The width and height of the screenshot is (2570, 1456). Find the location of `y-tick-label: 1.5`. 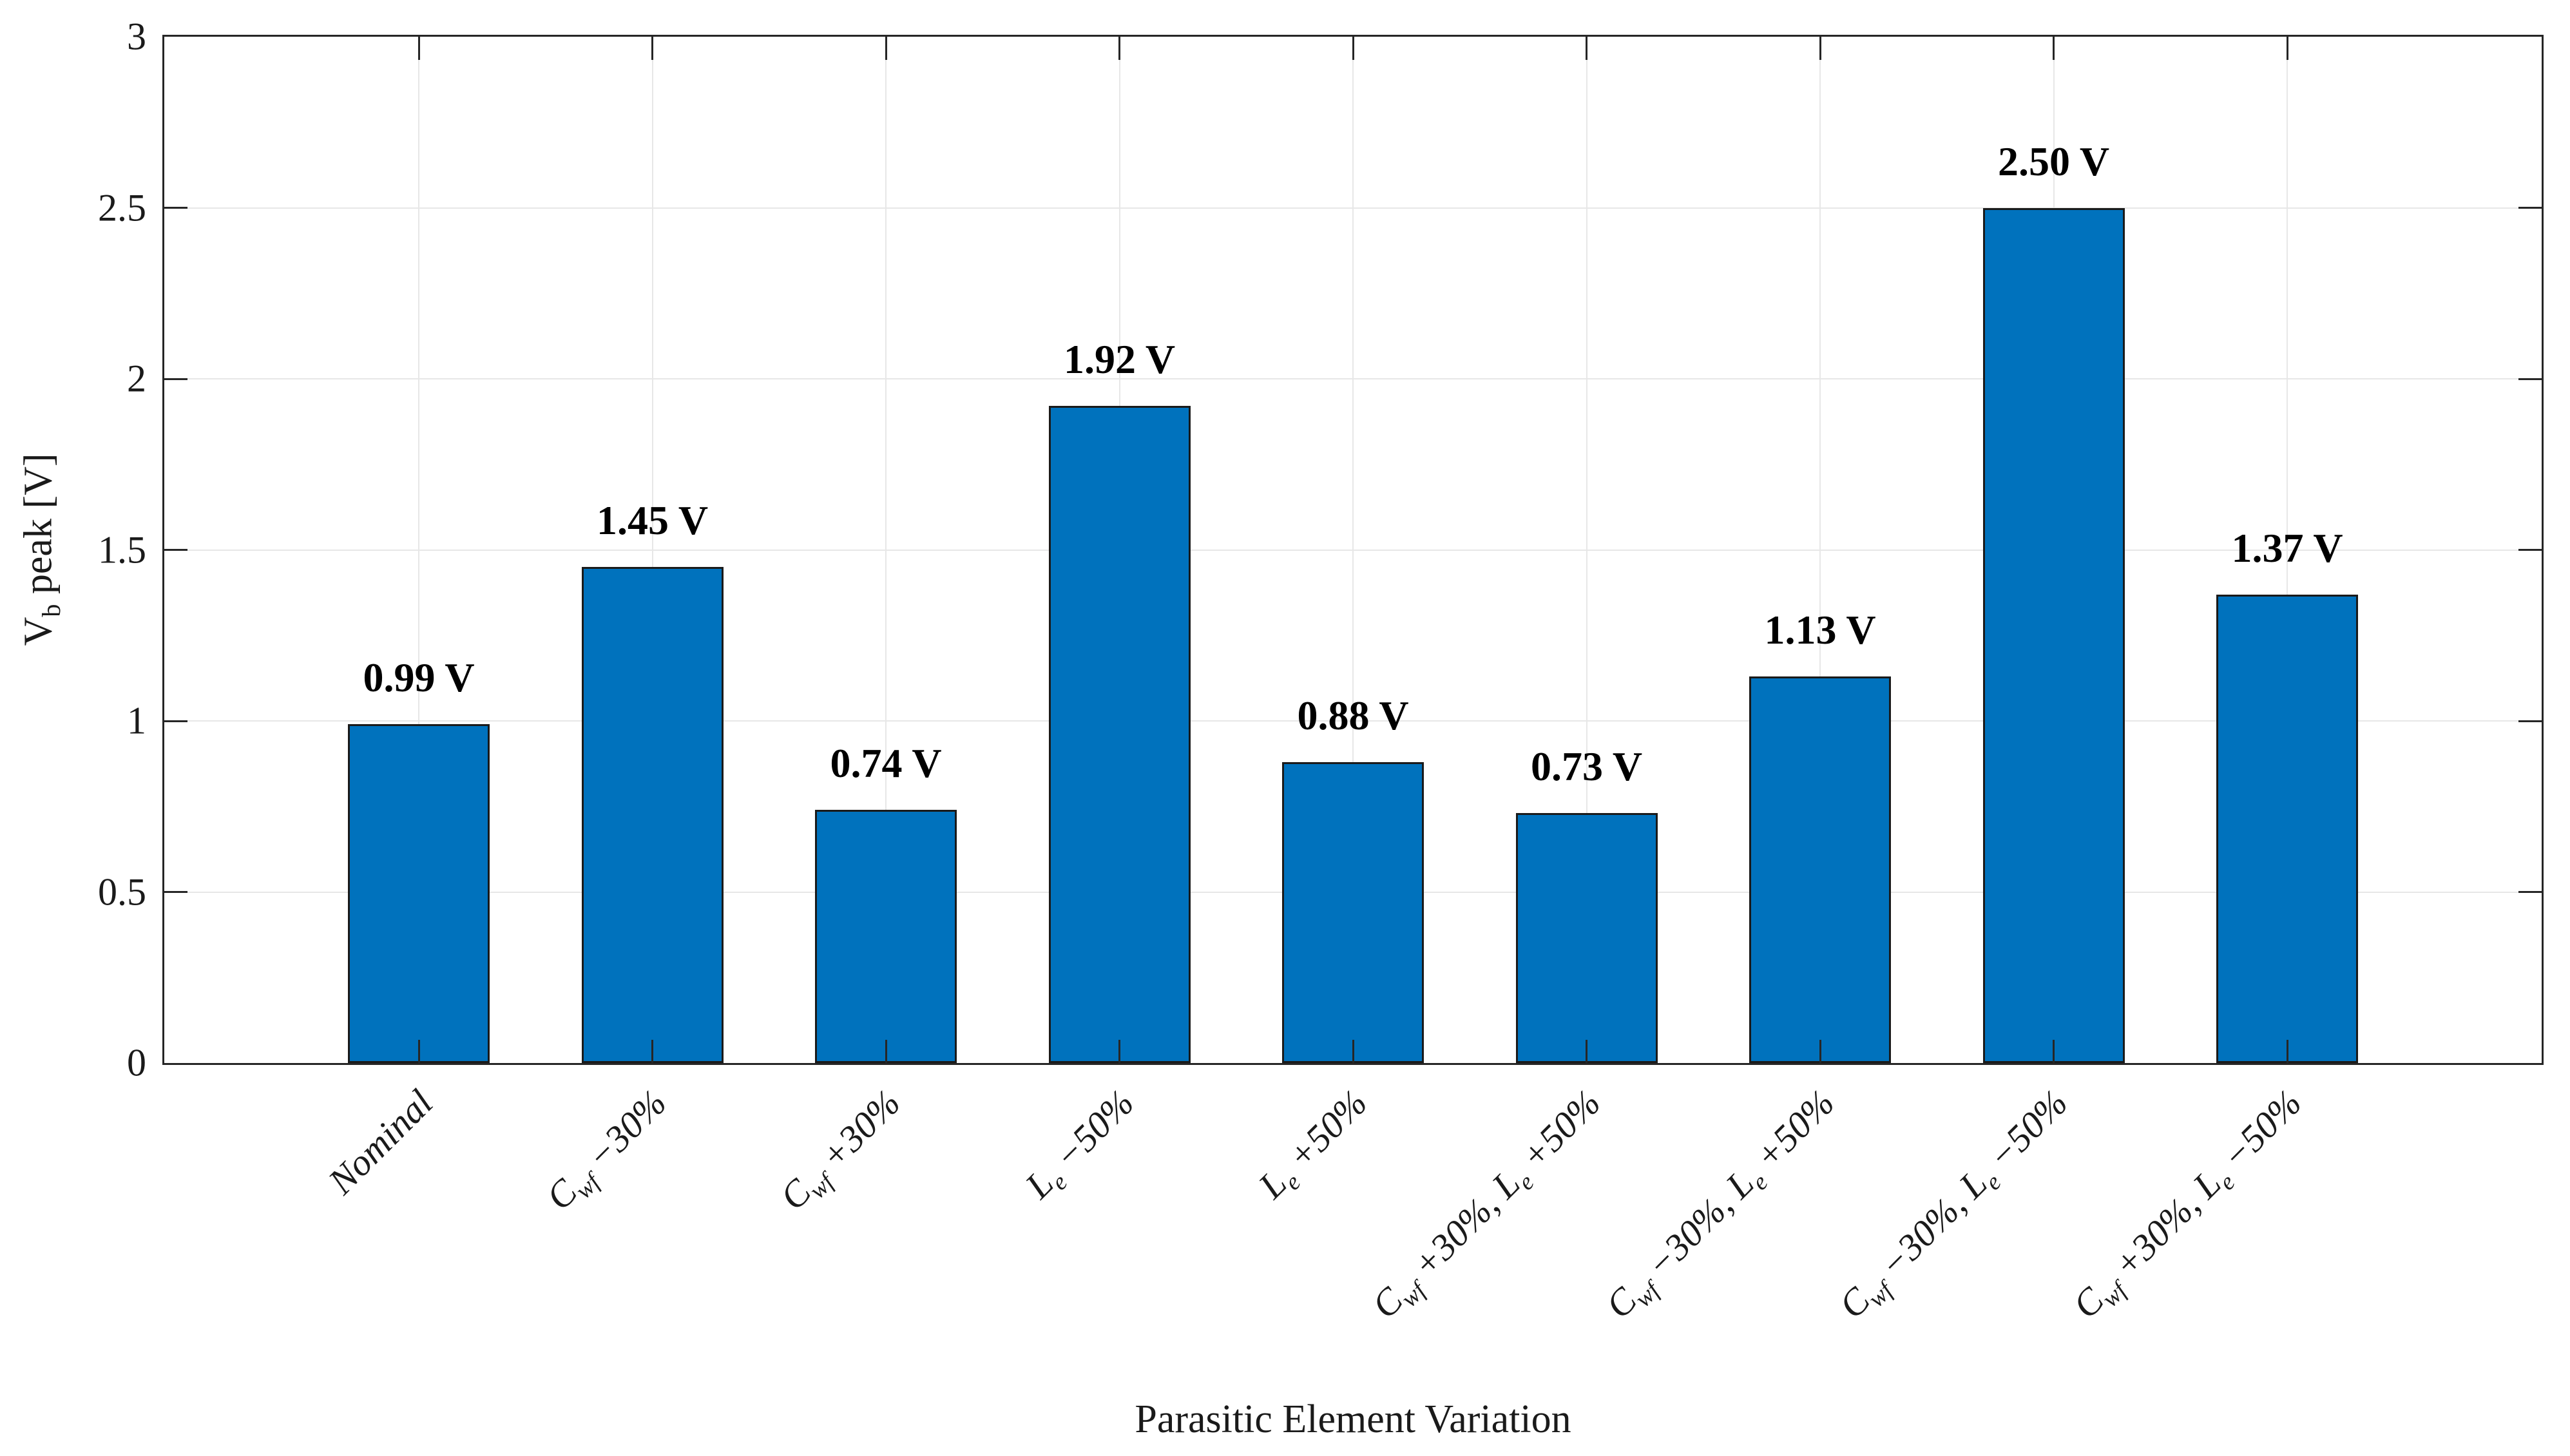

y-tick-label: 1.5 is located at coordinates (122, 550).